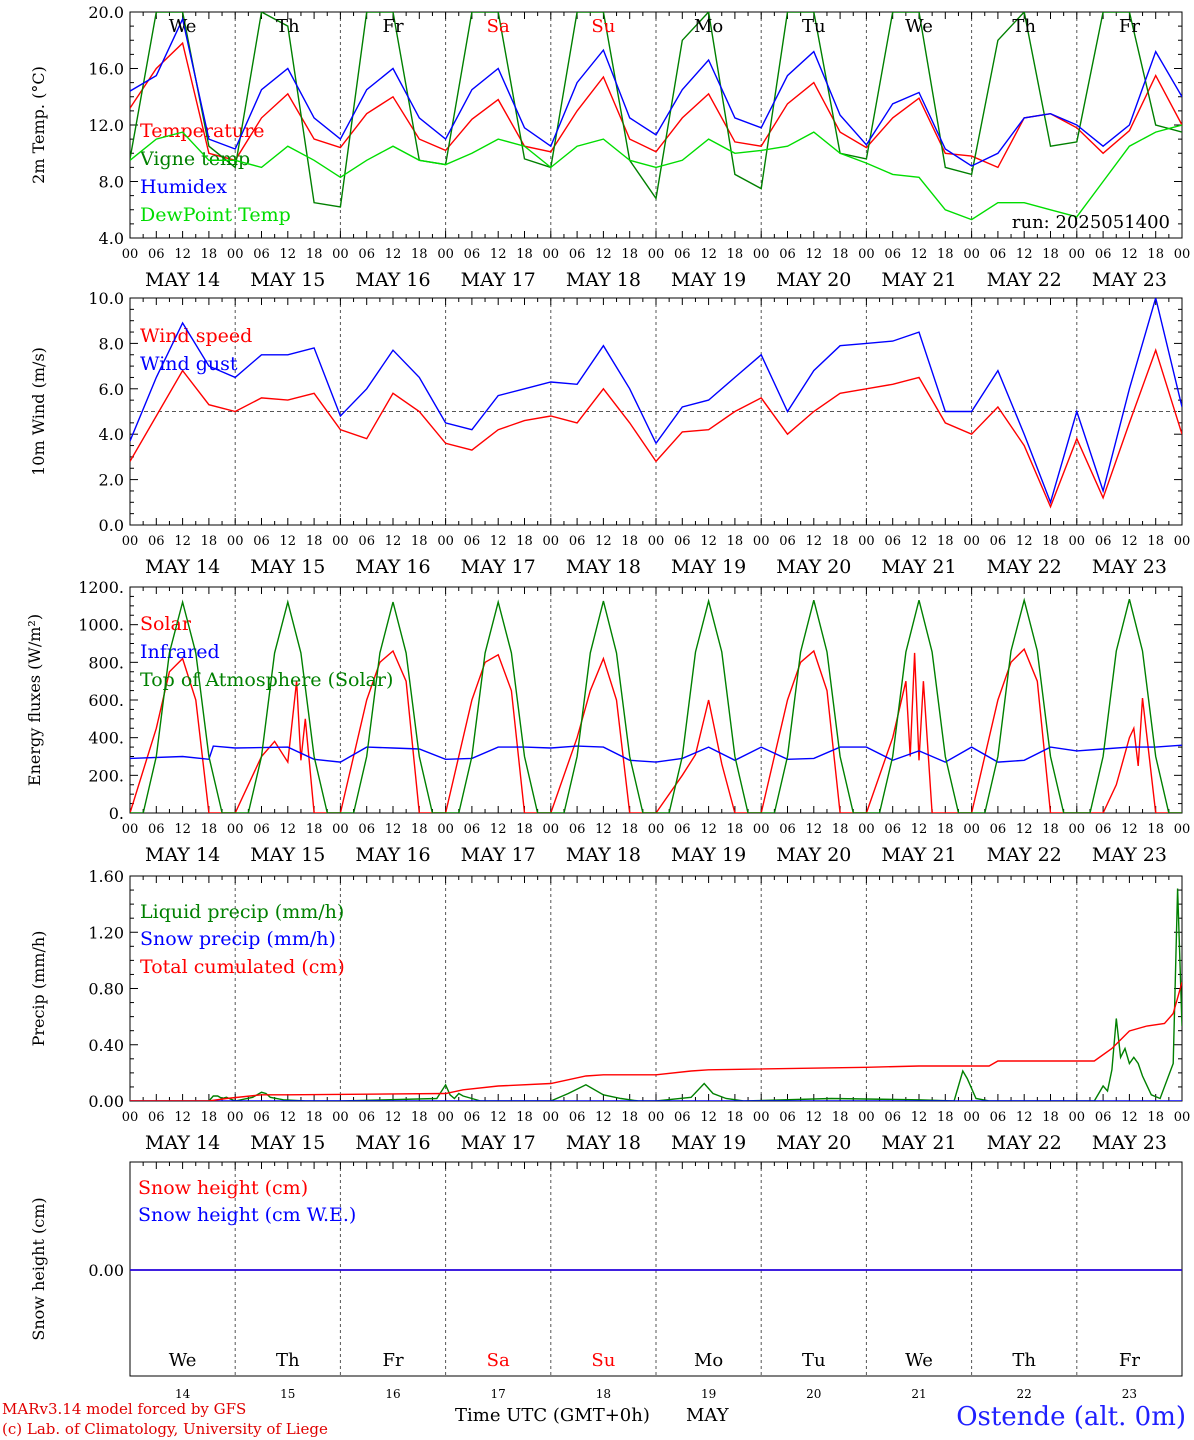  I want to click on weekday-label: Mo, so click(708, 26).